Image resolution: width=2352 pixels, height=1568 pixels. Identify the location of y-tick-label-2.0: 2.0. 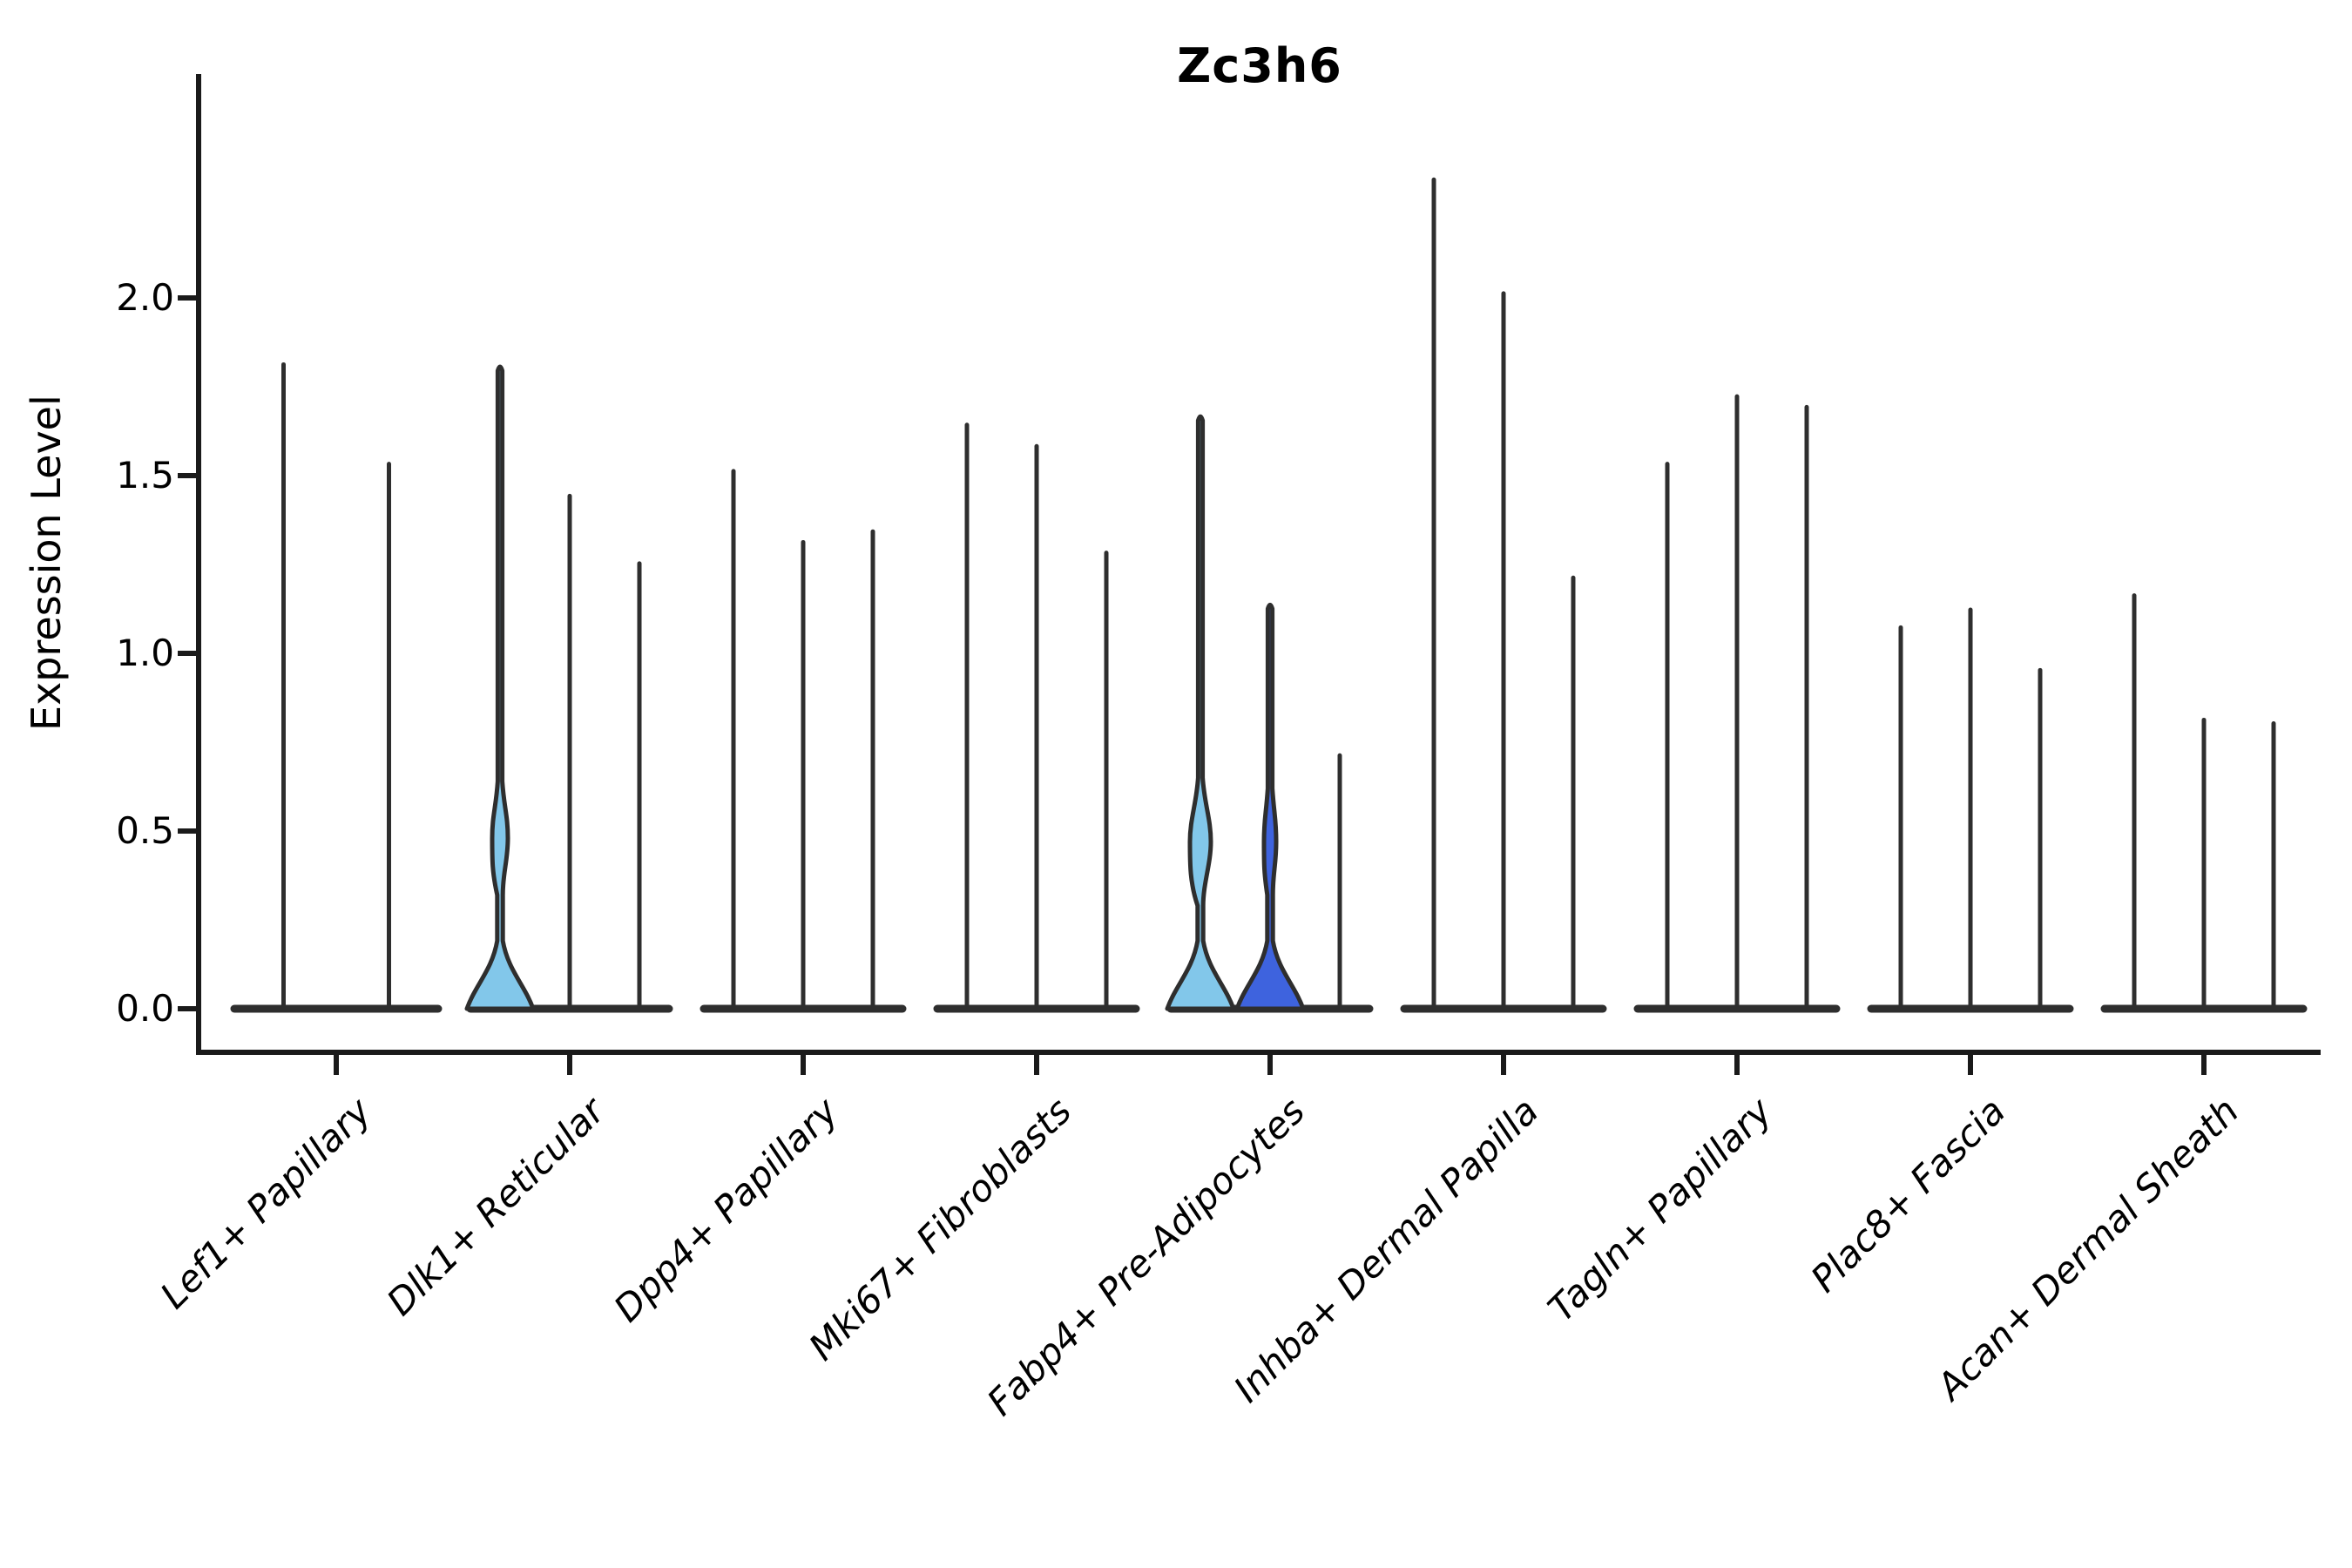
(145, 297).